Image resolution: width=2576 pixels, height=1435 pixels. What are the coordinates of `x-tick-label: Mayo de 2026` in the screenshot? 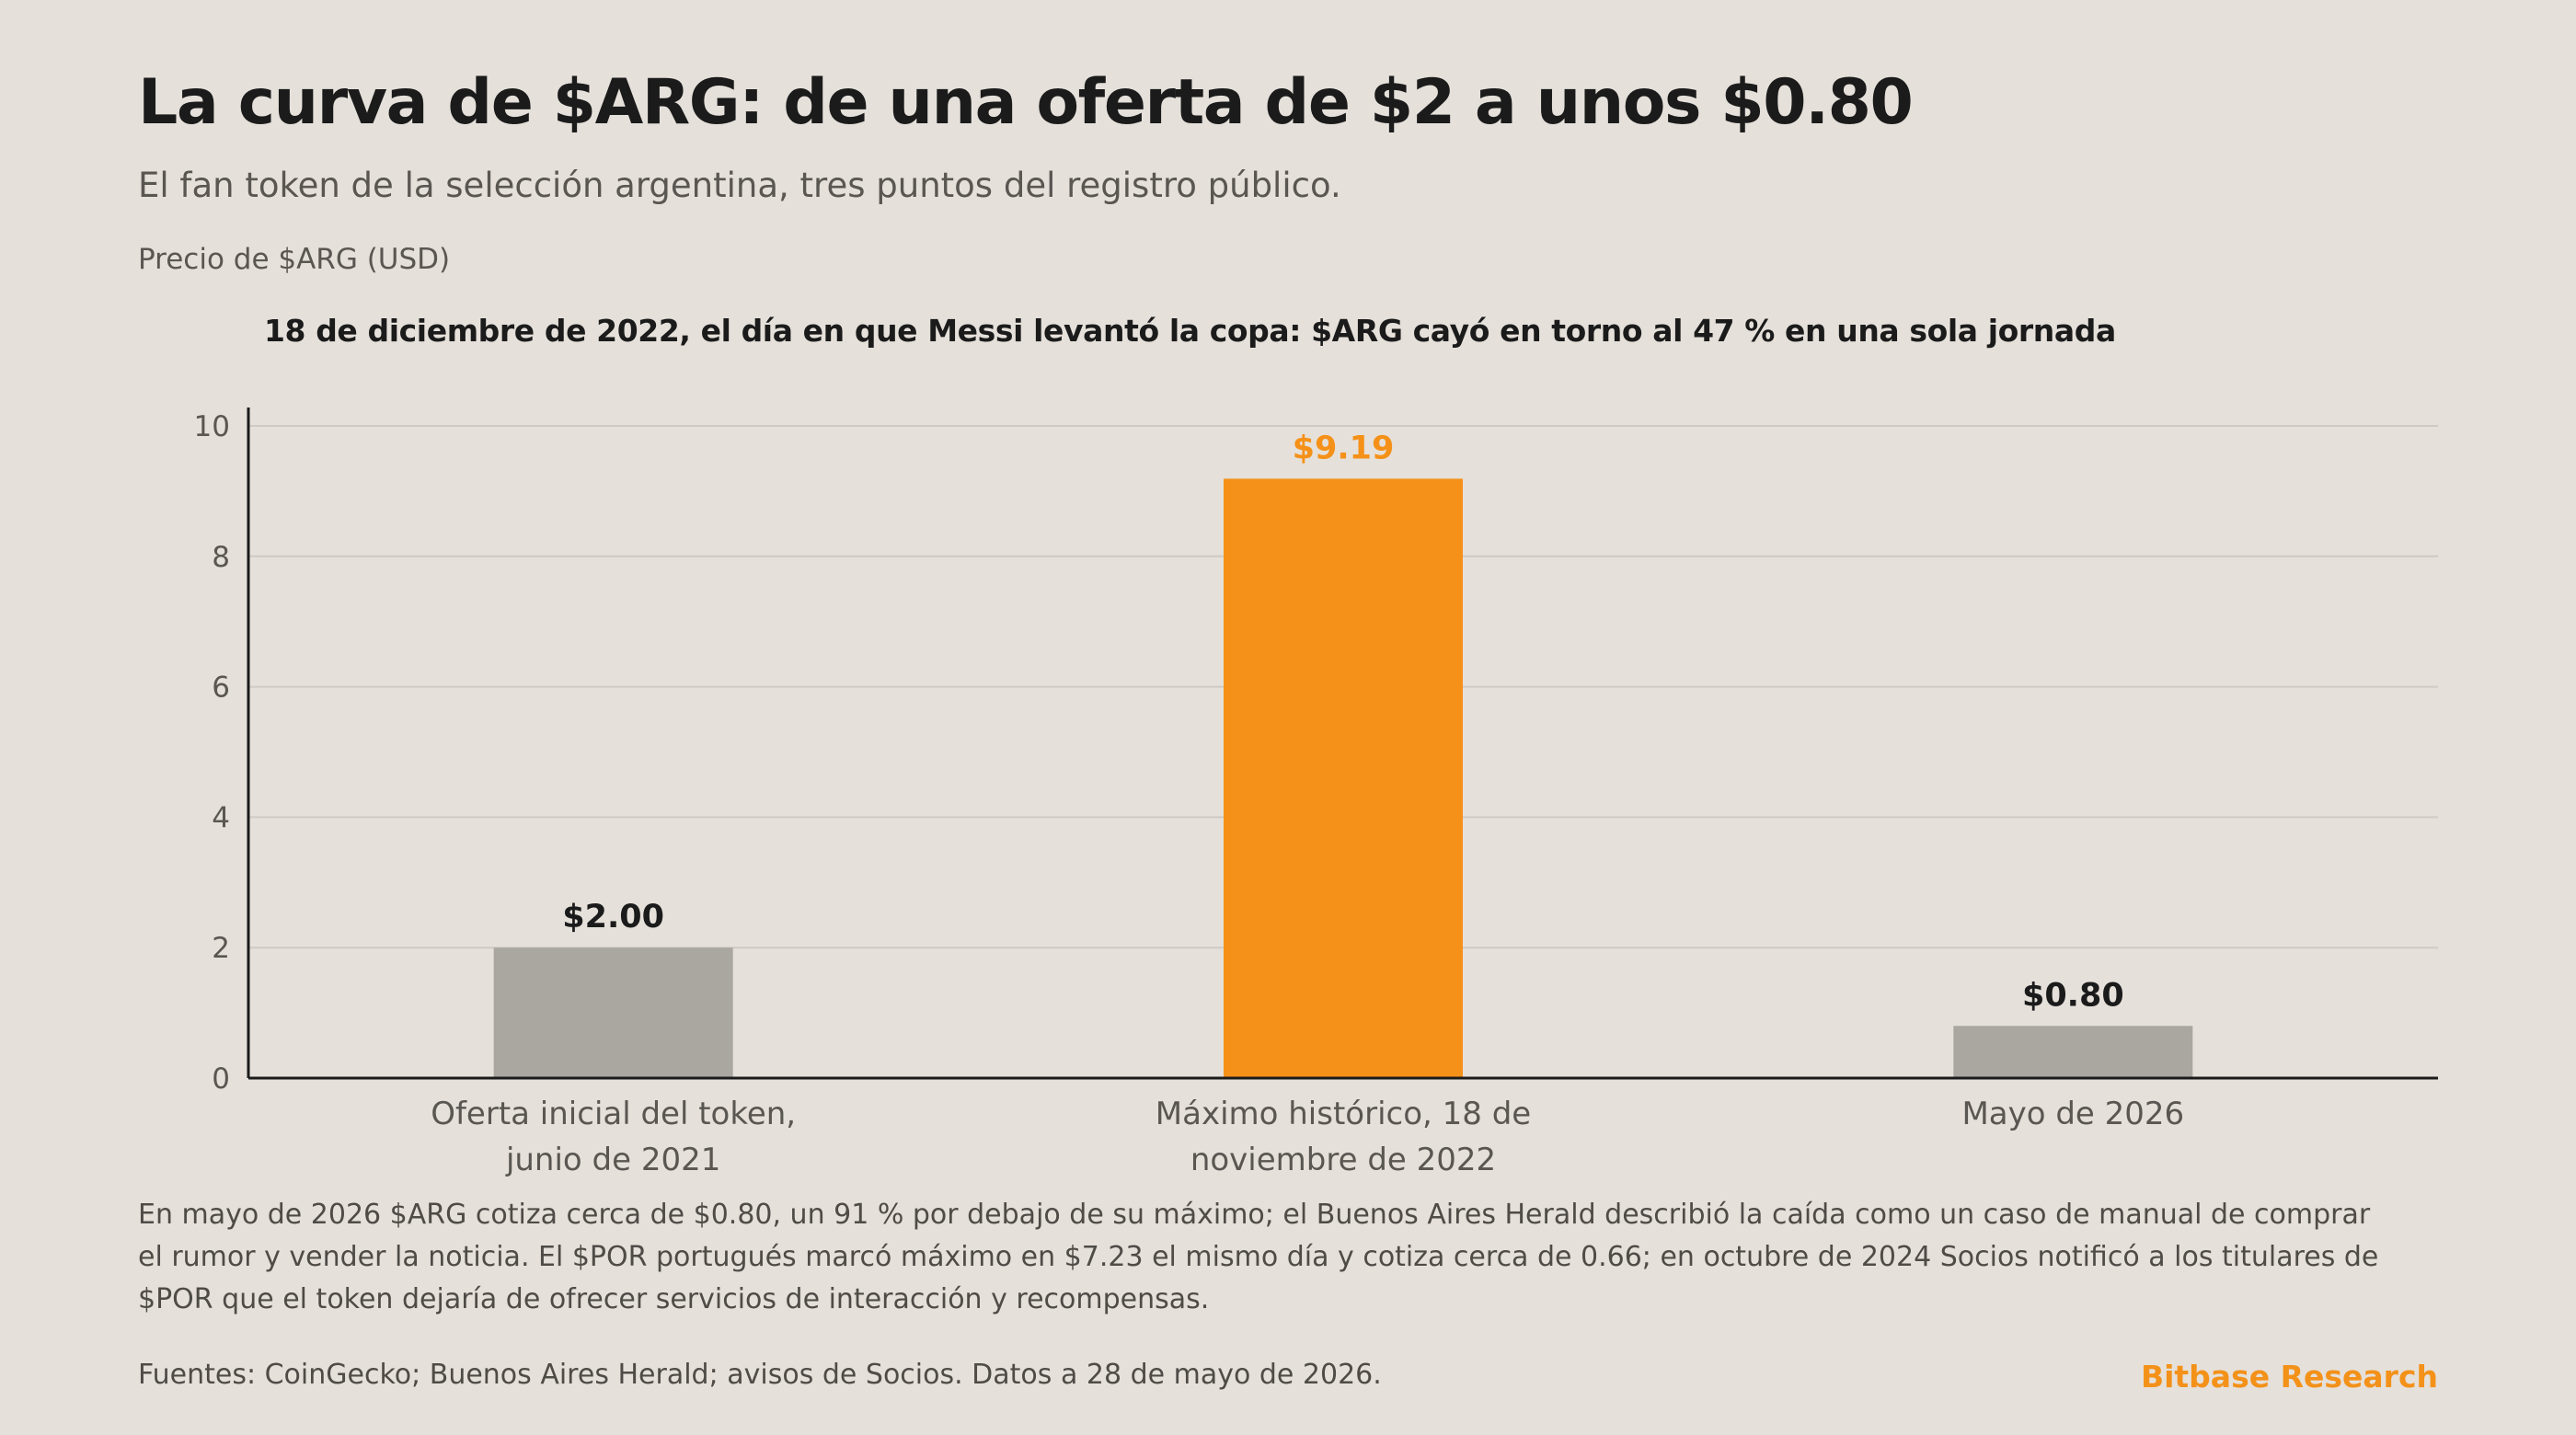 It's located at (2072, 1114).